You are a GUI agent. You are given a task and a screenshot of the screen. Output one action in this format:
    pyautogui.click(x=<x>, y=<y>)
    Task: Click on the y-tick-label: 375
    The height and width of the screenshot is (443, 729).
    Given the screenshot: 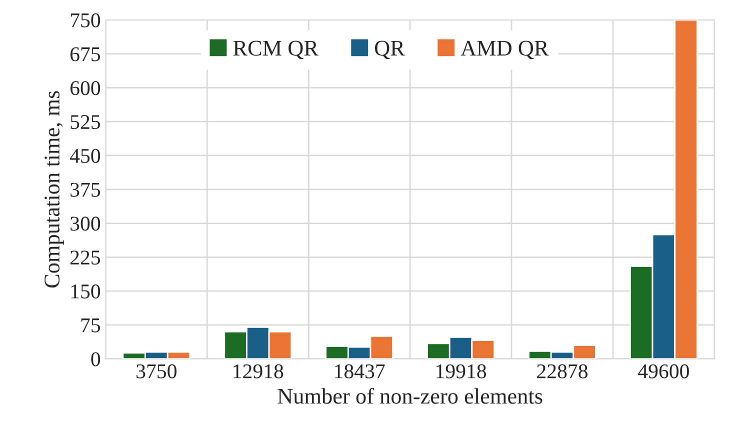 What is the action you would take?
    pyautogui.click(x=85, y=189)
    